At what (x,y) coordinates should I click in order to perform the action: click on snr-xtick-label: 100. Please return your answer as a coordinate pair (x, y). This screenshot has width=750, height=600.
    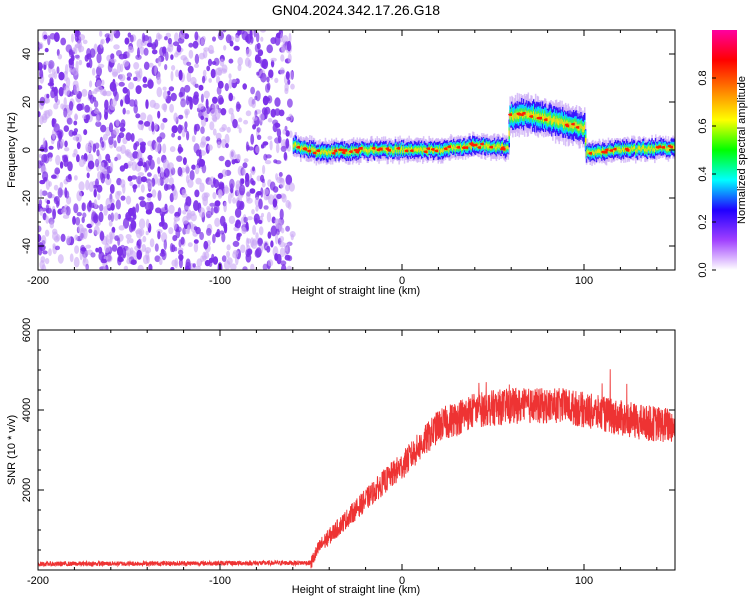
    Looking at the image, I should click on (584, 581).